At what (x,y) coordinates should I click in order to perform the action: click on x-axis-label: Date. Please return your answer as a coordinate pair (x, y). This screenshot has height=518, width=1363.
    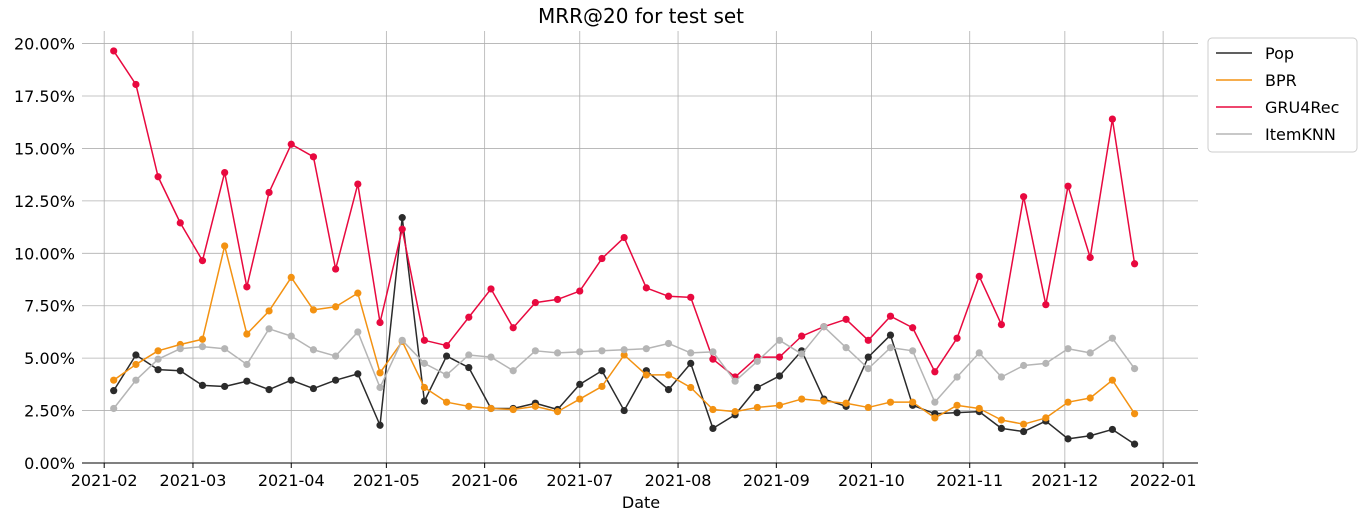
    Looking at the image, I should click on (641, 502).